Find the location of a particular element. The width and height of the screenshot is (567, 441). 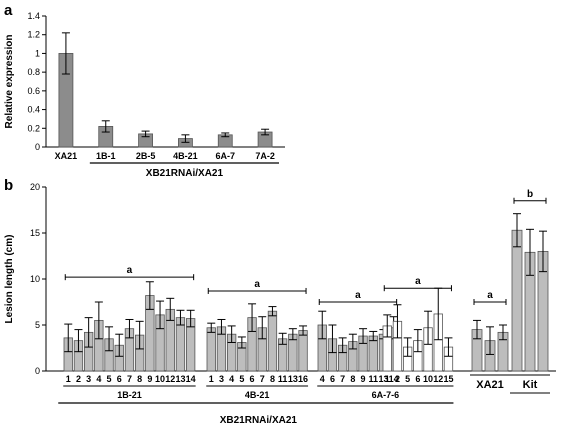

panel-b-kit-label: Kit is located at coordinates (530, 385).